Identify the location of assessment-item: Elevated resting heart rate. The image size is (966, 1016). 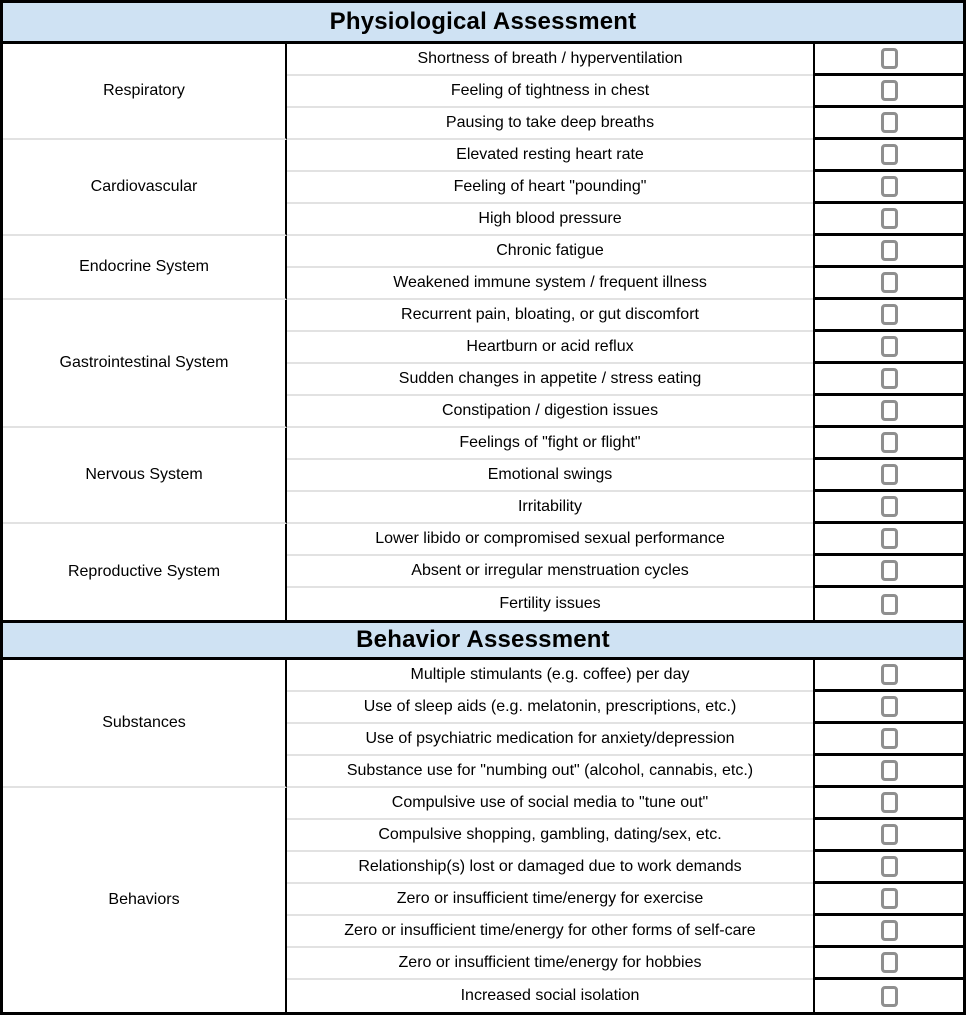
(550, 156).